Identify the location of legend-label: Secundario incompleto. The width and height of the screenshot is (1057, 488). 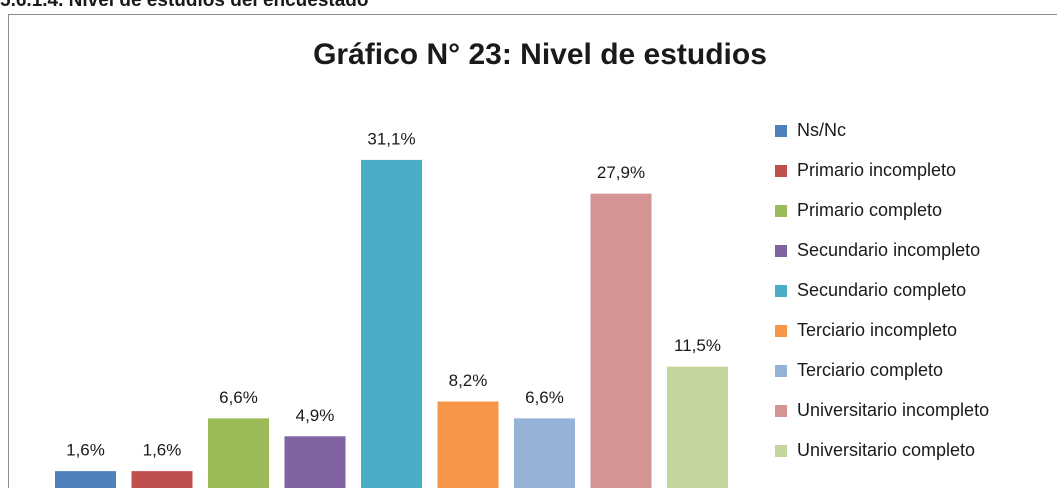
(888, 250).